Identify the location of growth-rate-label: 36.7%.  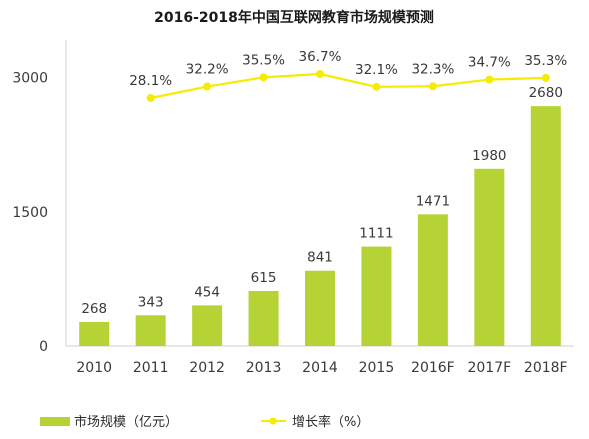
(320, 57).